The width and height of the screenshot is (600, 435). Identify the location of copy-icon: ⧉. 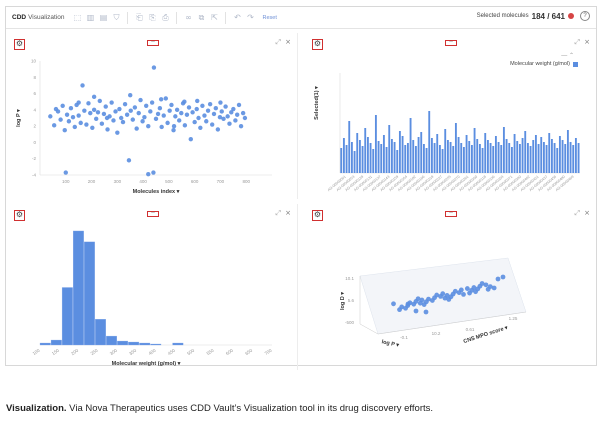
(201, 17).